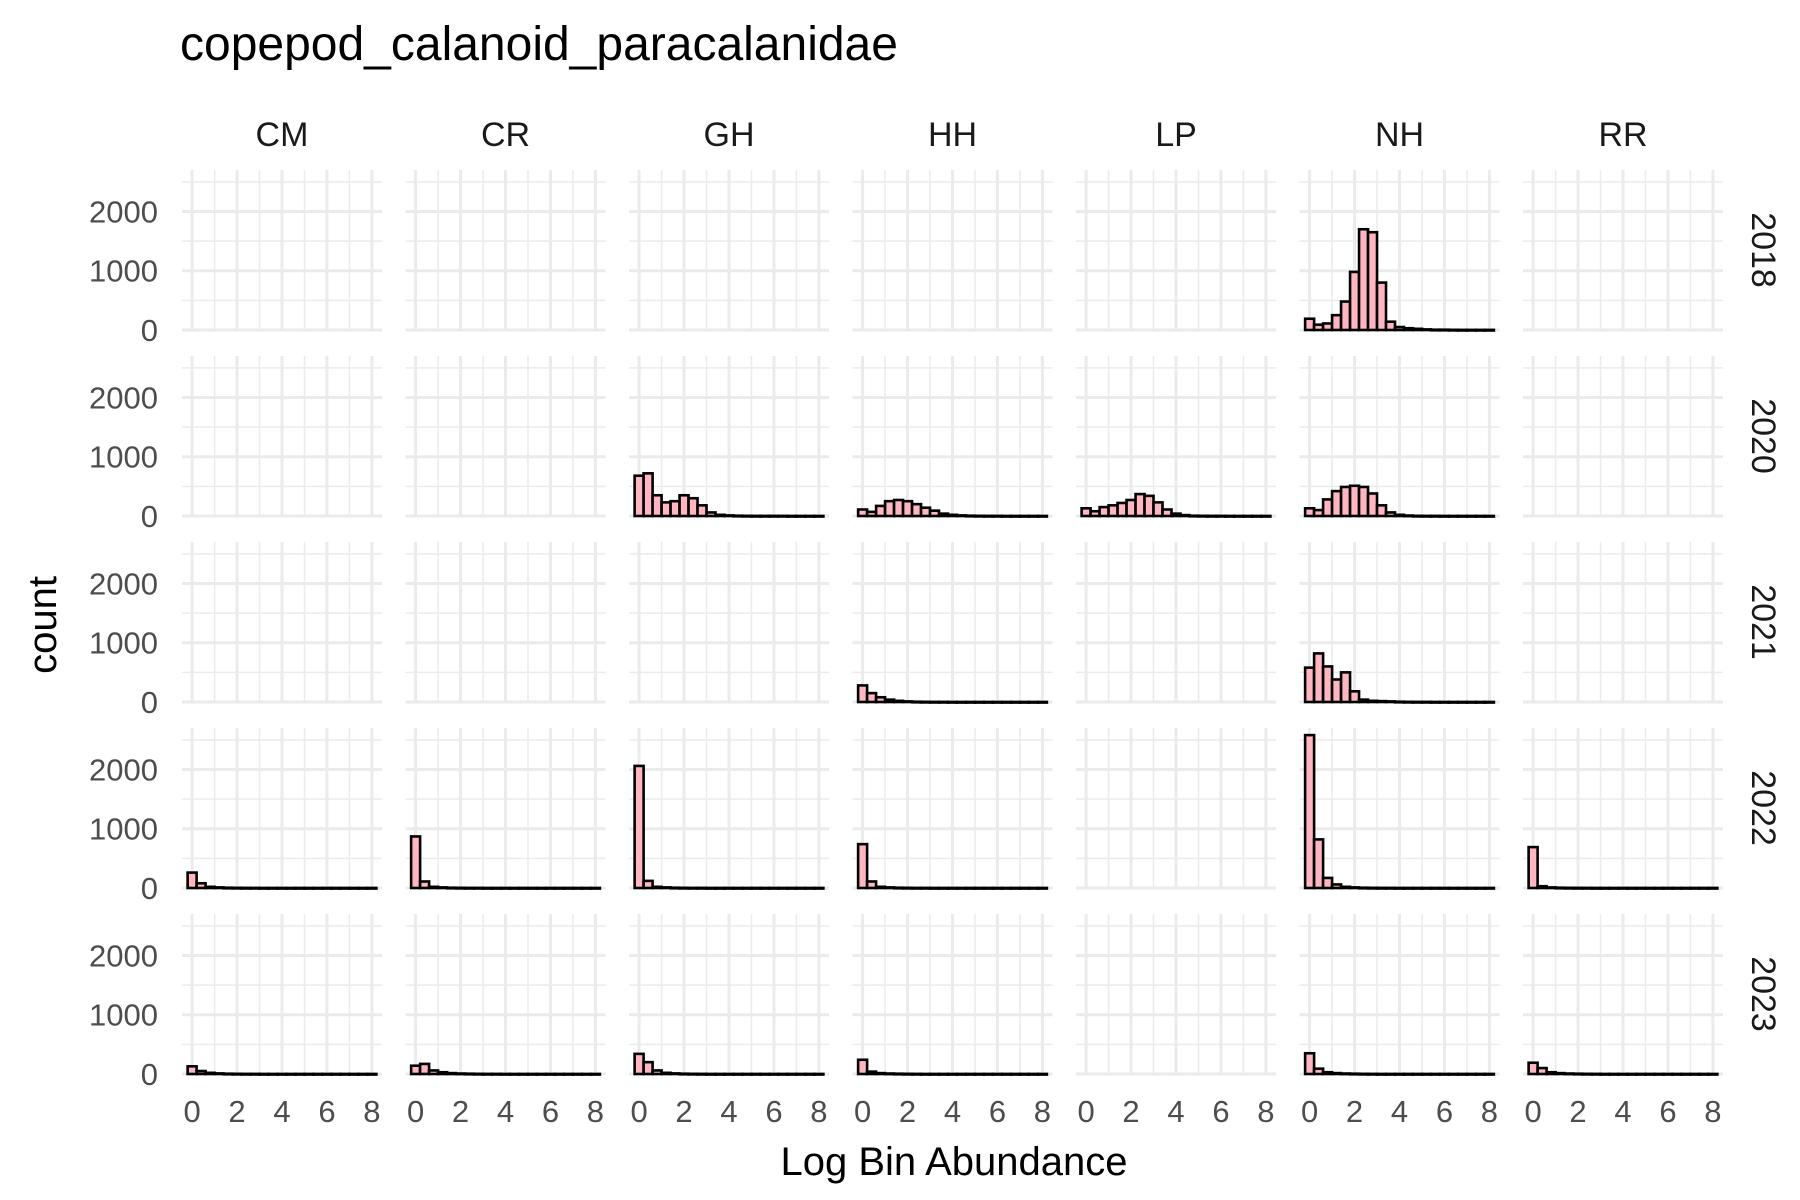 The image size is (1800, 1200). I want to click on x-tick-label: 6, so click(326, 1111).